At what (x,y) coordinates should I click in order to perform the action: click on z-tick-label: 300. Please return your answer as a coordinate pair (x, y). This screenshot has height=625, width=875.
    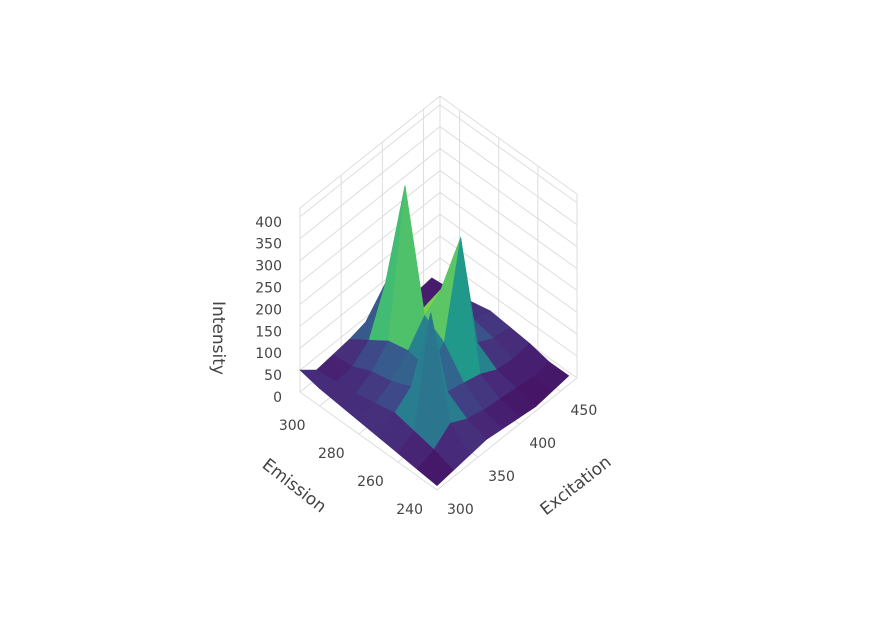
    Looking at the image, I should click on (268, 267).